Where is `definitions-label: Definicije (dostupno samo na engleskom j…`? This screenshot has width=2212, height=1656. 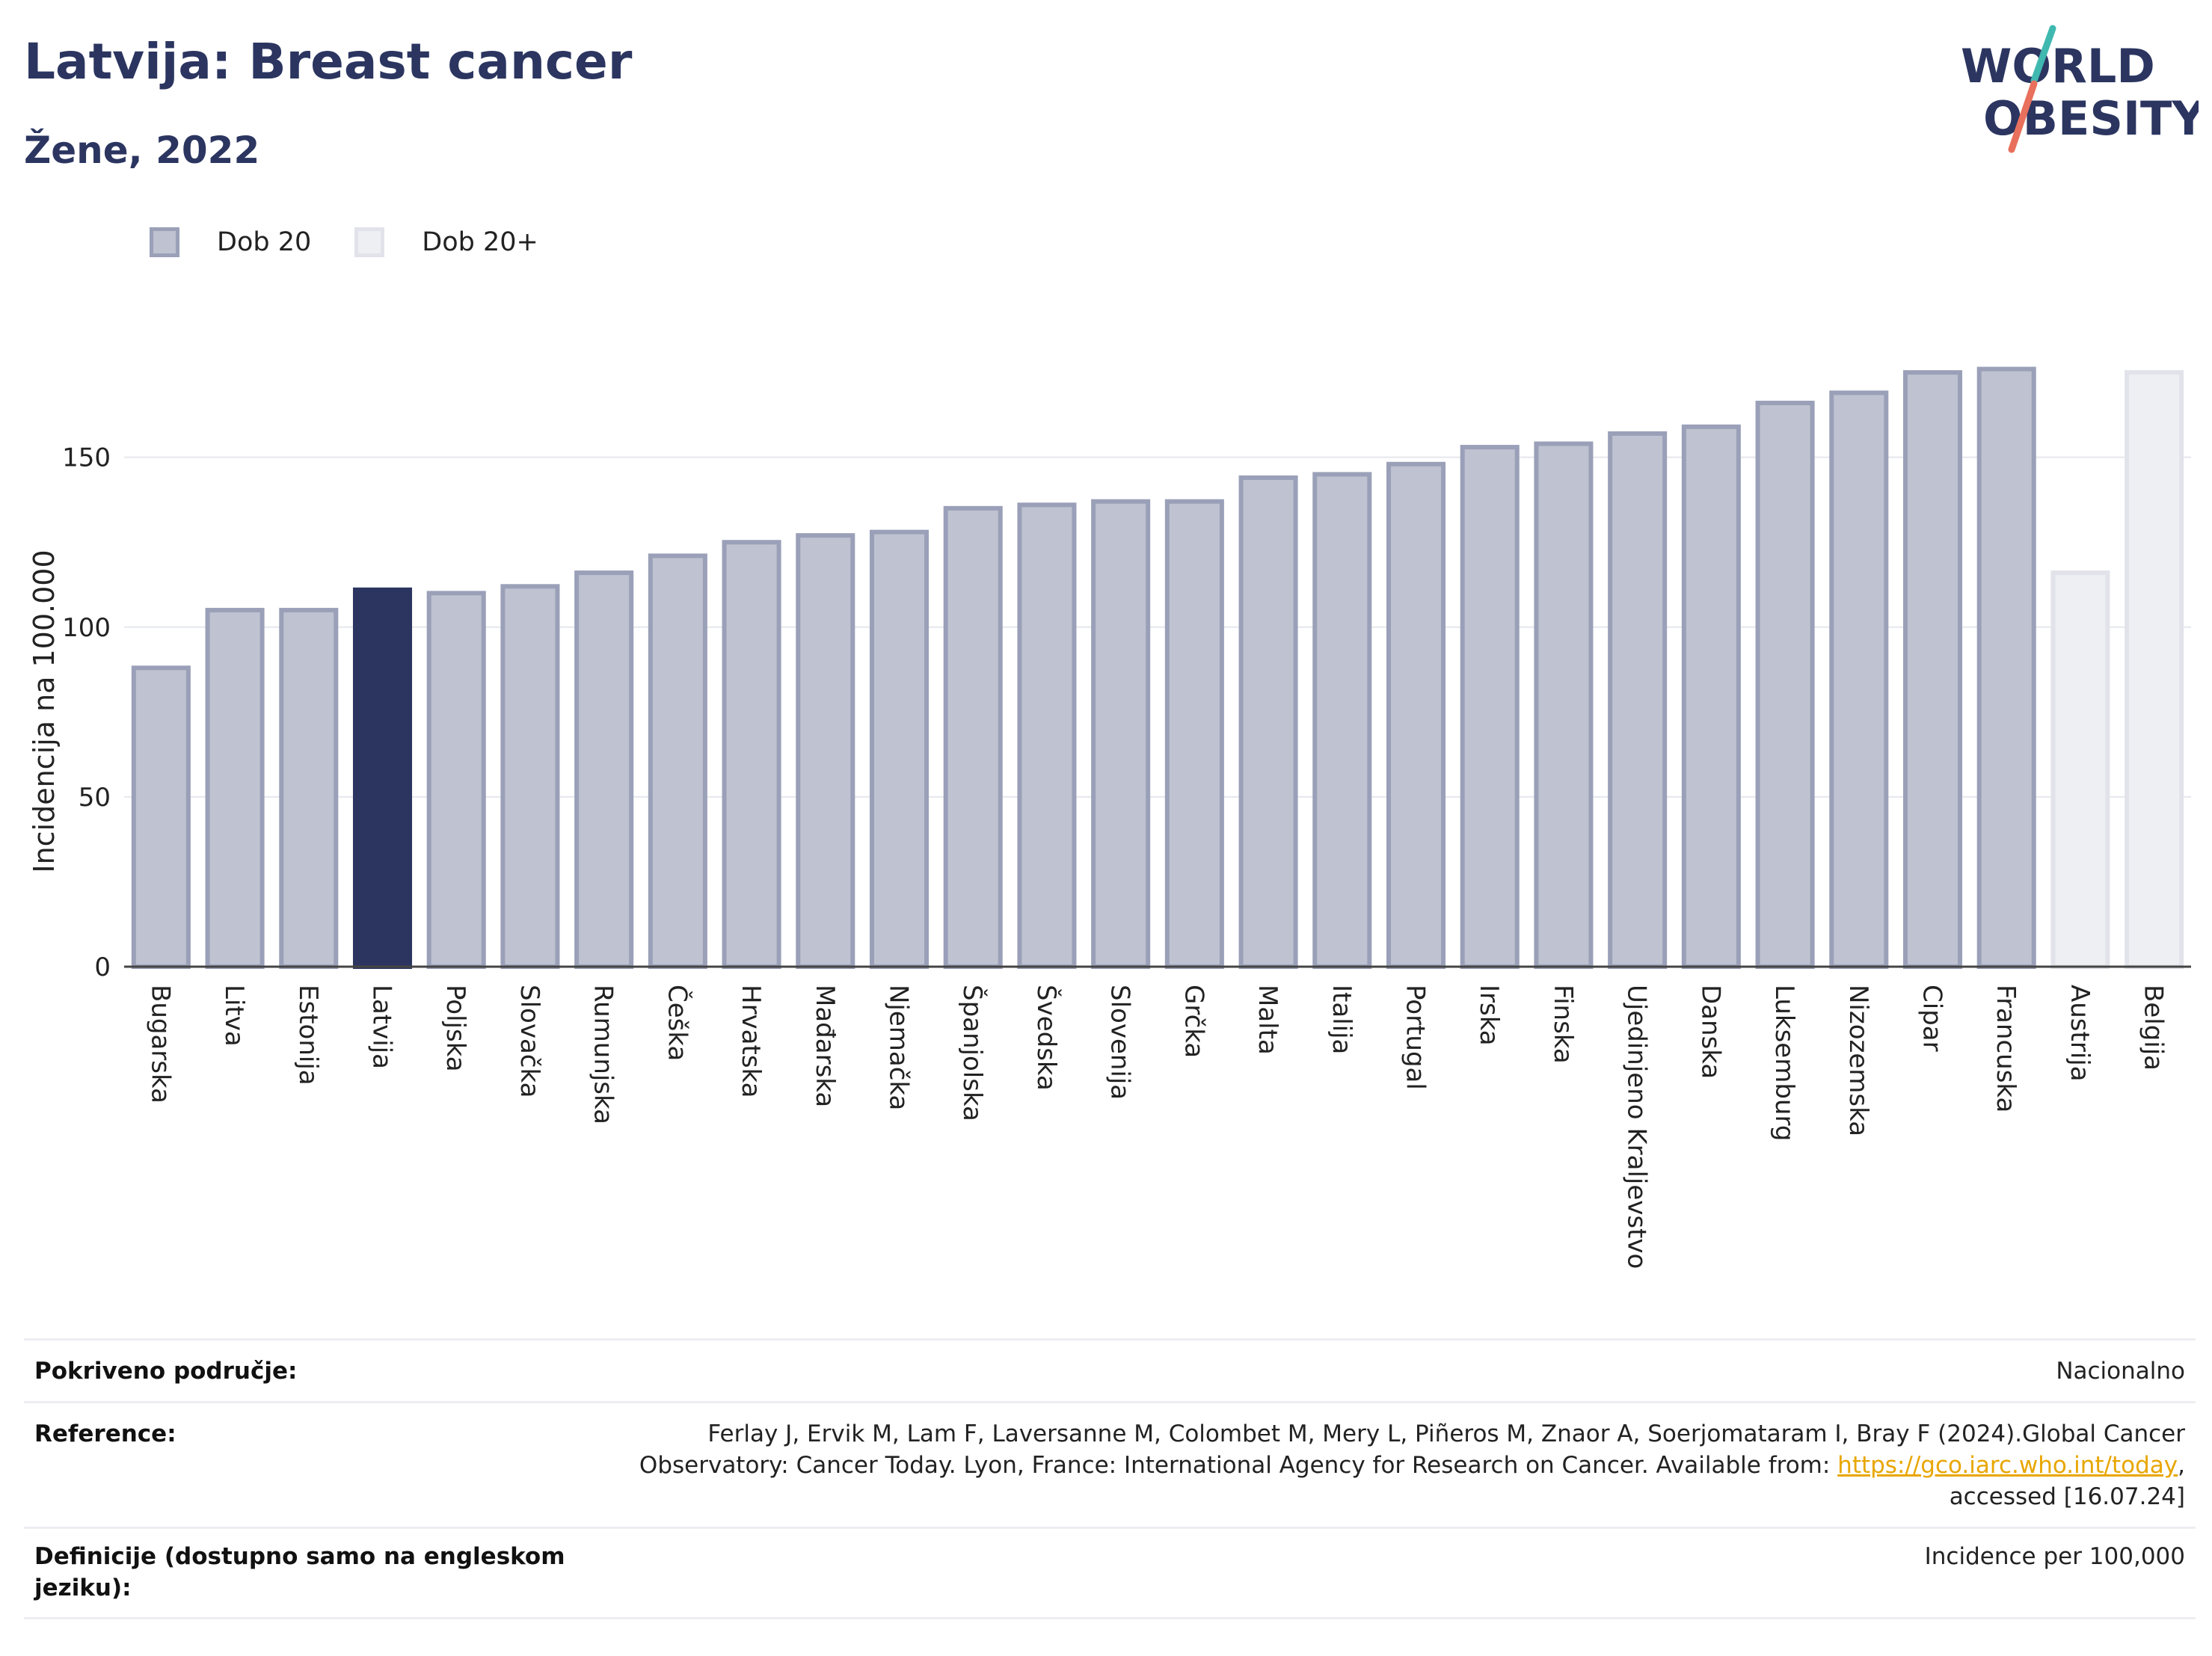 definitions-label: Definicije (dostupno samo na engleskom j… is located at coordinates (299, 1572).